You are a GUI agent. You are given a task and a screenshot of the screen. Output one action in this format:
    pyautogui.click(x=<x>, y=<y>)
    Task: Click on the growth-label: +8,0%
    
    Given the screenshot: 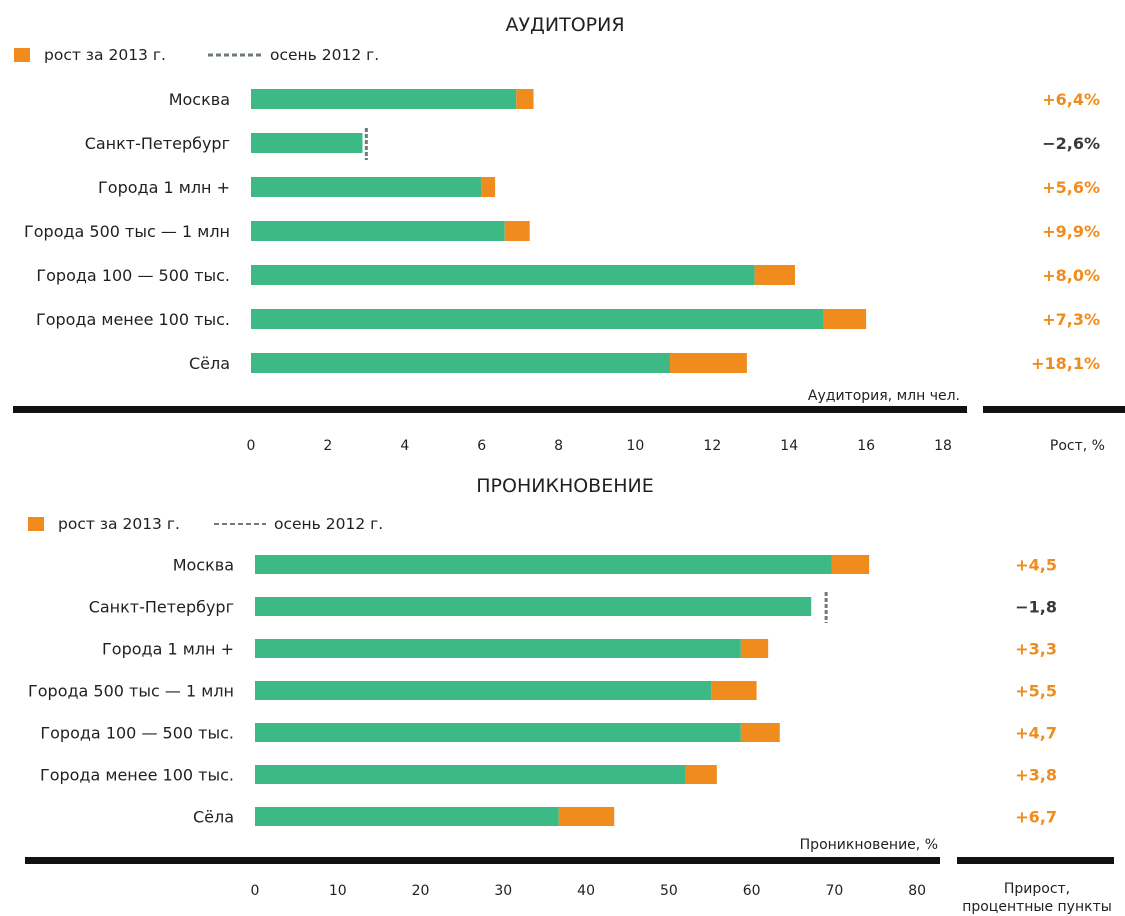 What is the action you would take?
    pyautogui.click(x=1071, y=275)
    